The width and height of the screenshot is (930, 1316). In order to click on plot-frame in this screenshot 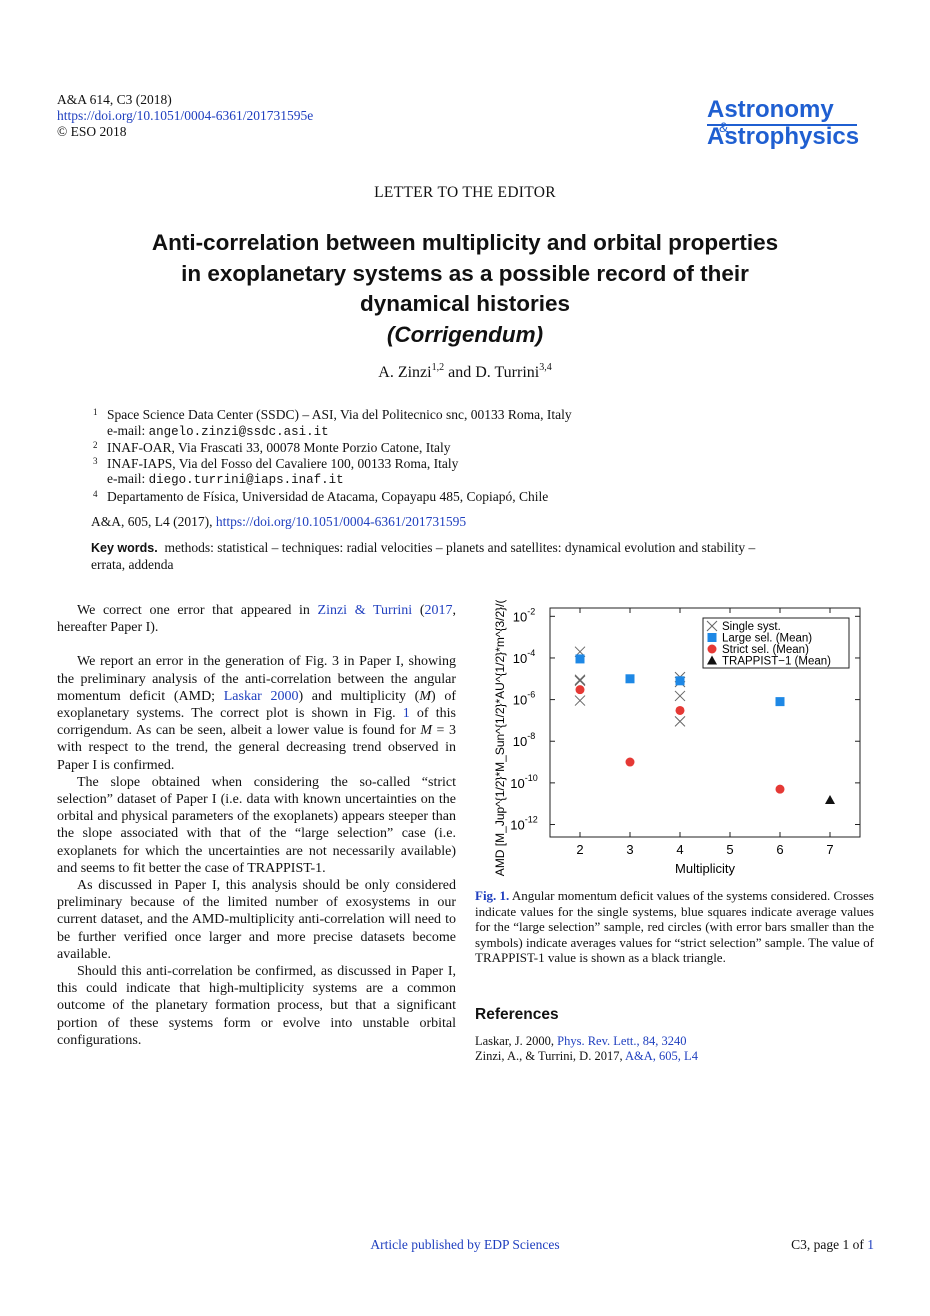, I will do `click(705, 722)`.